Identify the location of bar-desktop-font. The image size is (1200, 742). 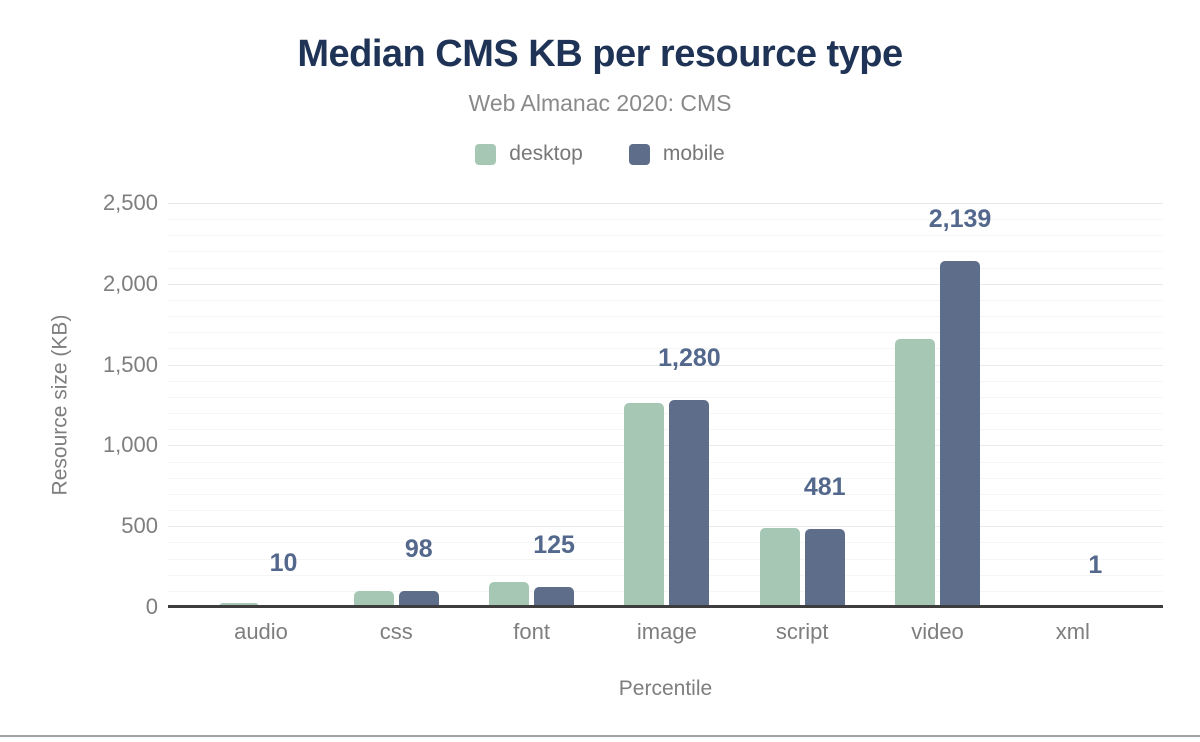
(509, 594).